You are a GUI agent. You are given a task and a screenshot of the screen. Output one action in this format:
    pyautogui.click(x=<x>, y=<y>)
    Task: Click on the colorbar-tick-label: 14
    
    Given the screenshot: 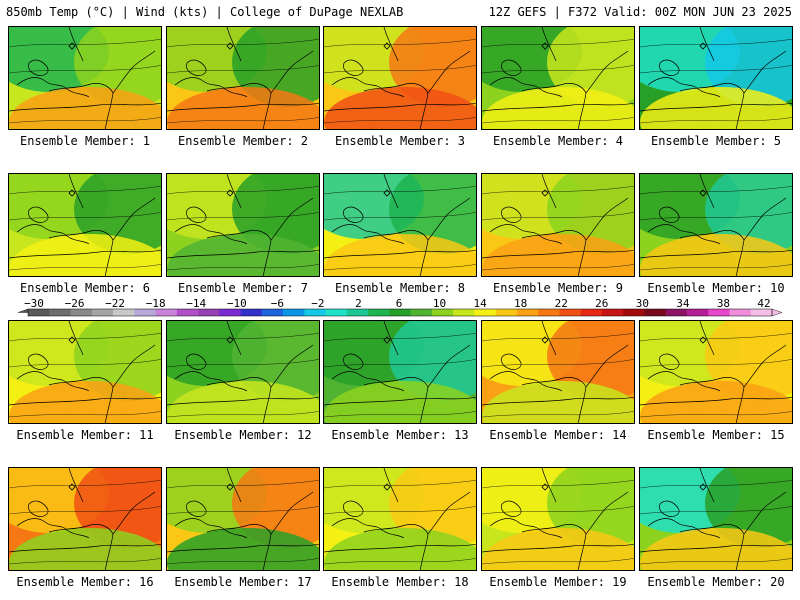 What is the action you would take?
    pyautogui.click(x=480, y=303)
    